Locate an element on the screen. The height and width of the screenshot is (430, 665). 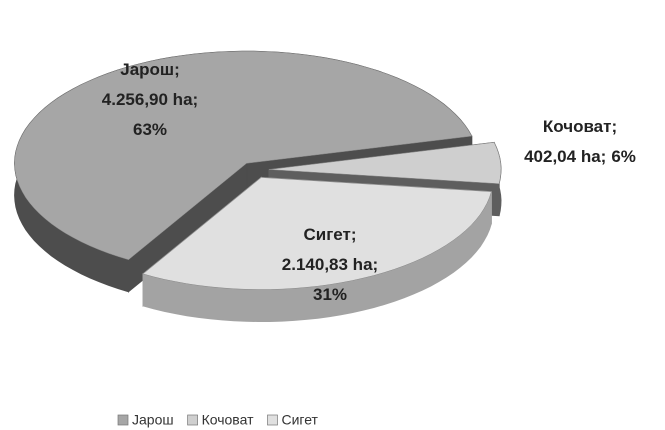
data-label: Јарош; 4.256,90 ha; 63% is located at coordinates (150, 99).